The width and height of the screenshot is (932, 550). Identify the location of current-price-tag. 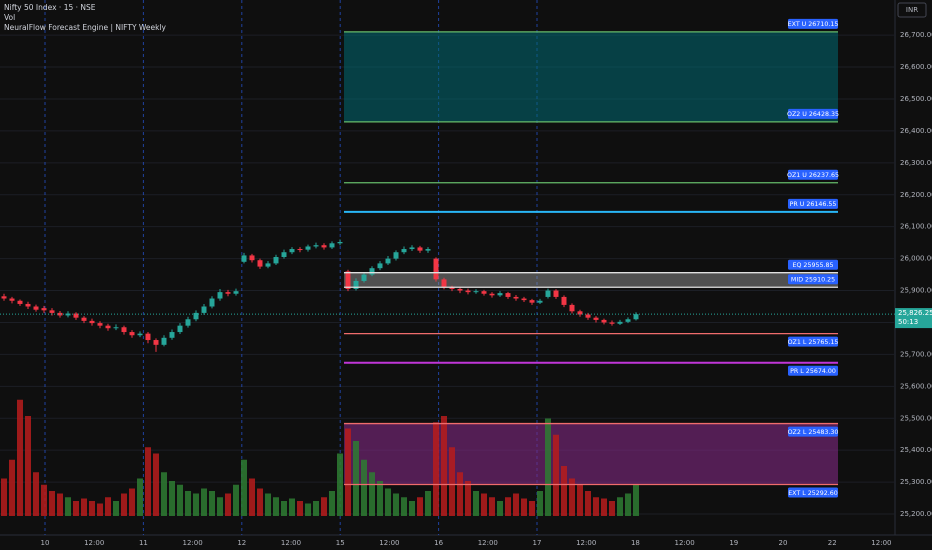
(913, 318).